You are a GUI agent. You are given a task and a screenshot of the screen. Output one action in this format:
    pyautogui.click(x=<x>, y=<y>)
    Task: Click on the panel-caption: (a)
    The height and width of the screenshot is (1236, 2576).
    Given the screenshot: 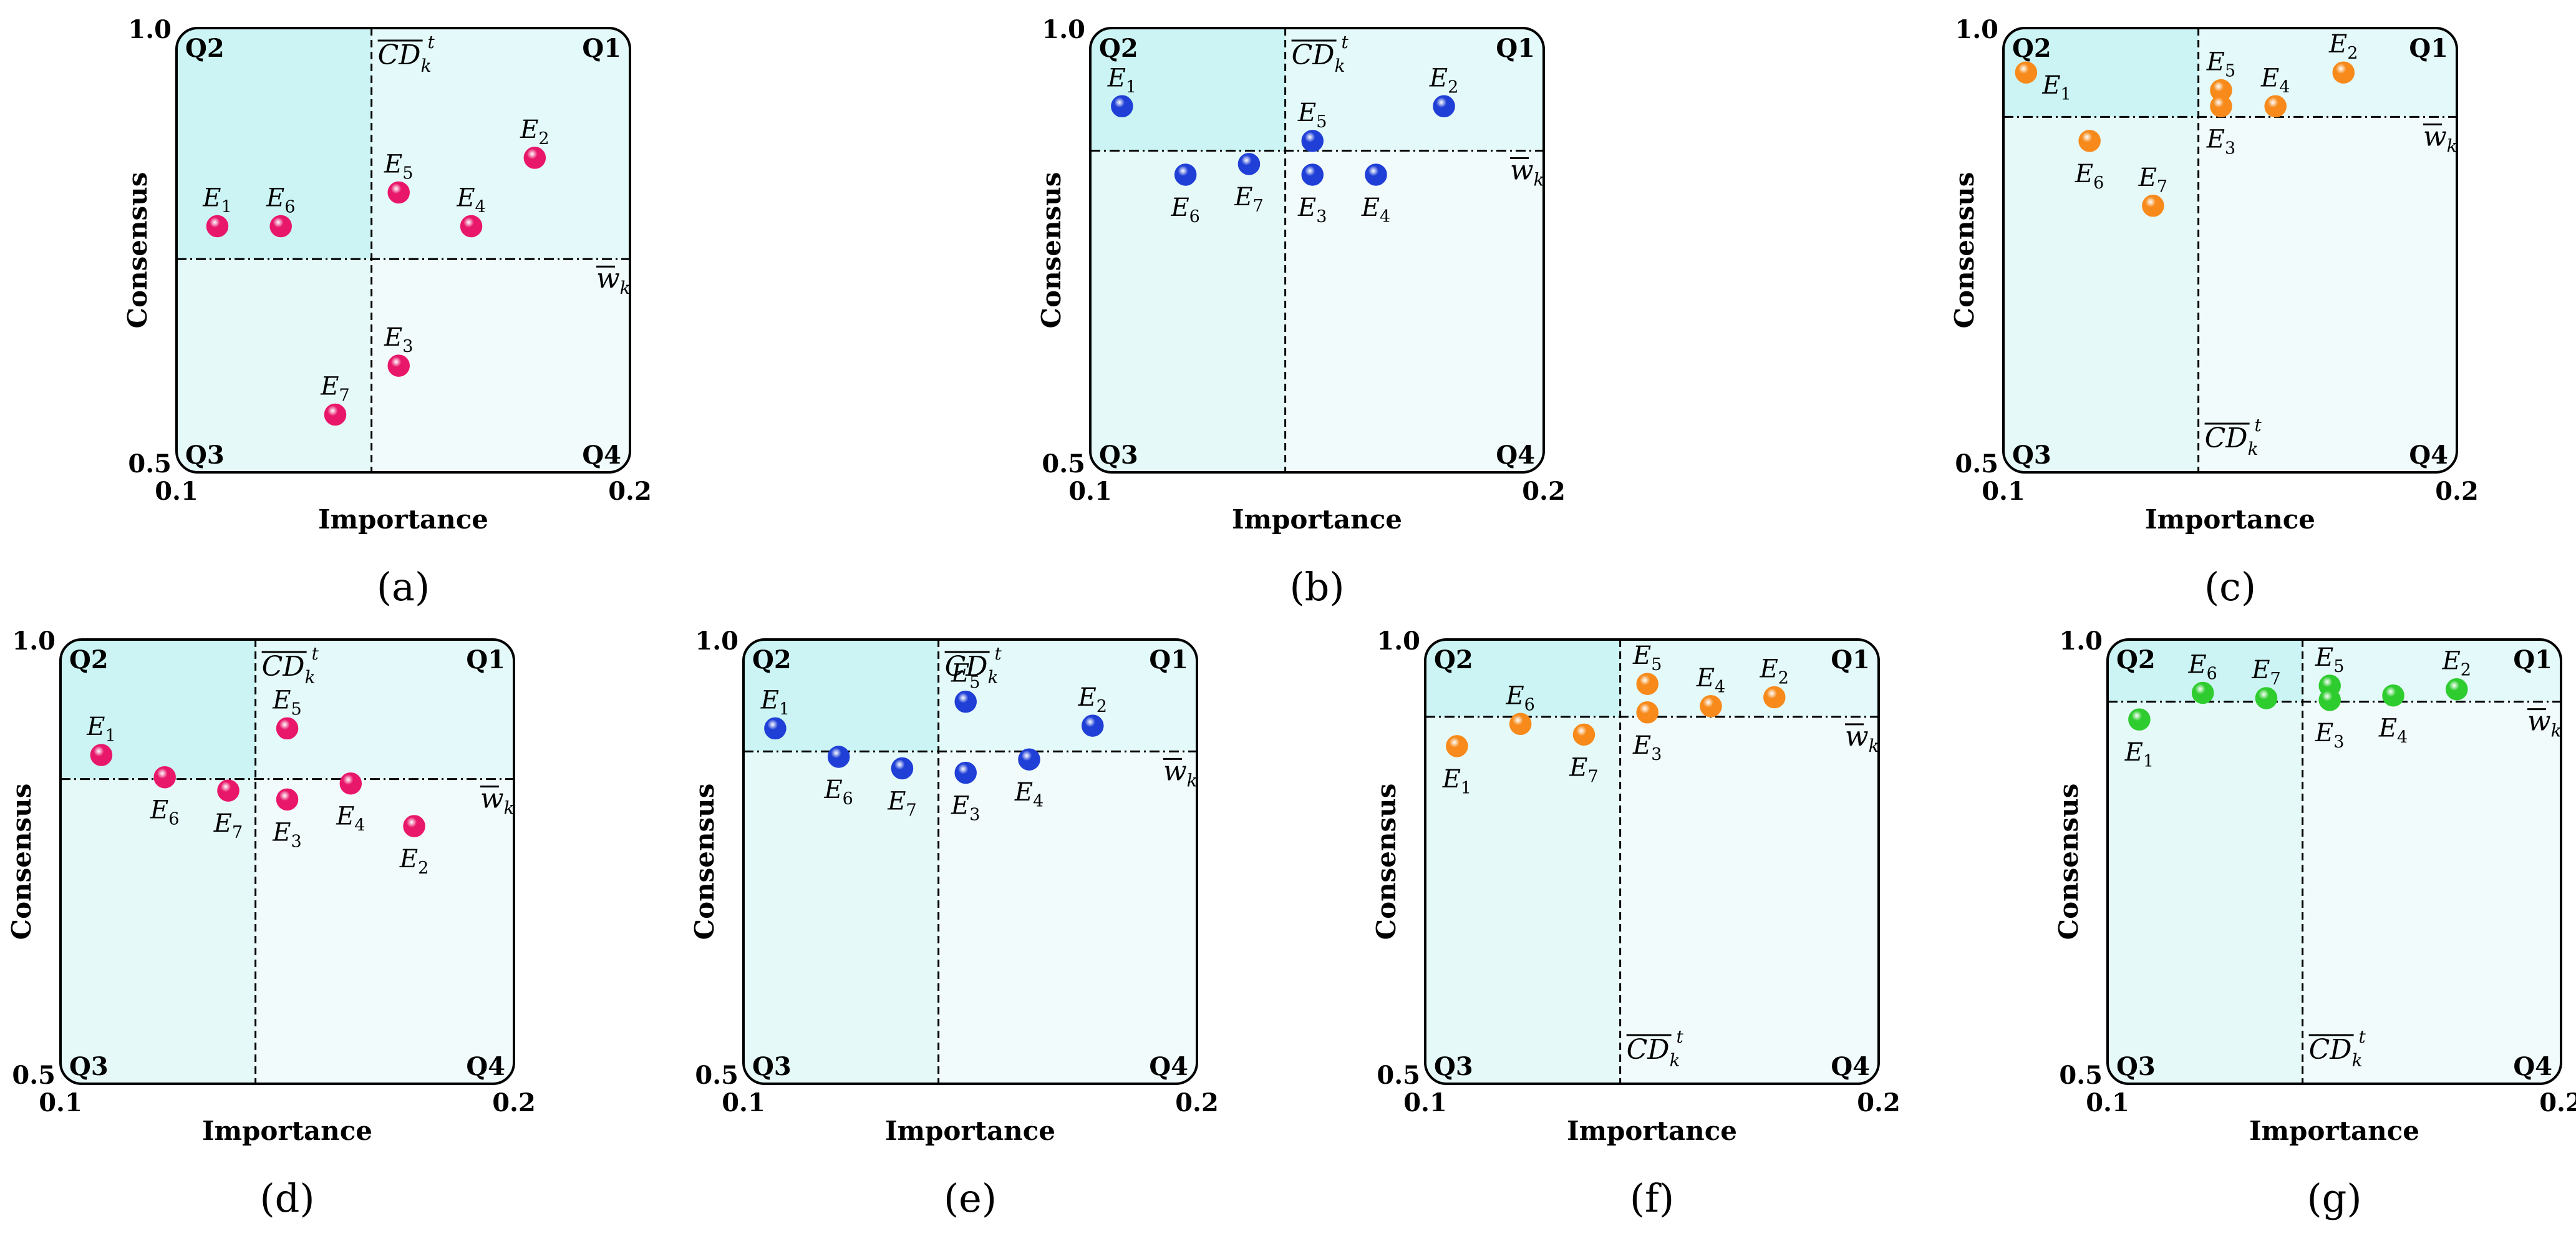 What is the action you would take?
    pyautogui.click(x=403, y=587)
    